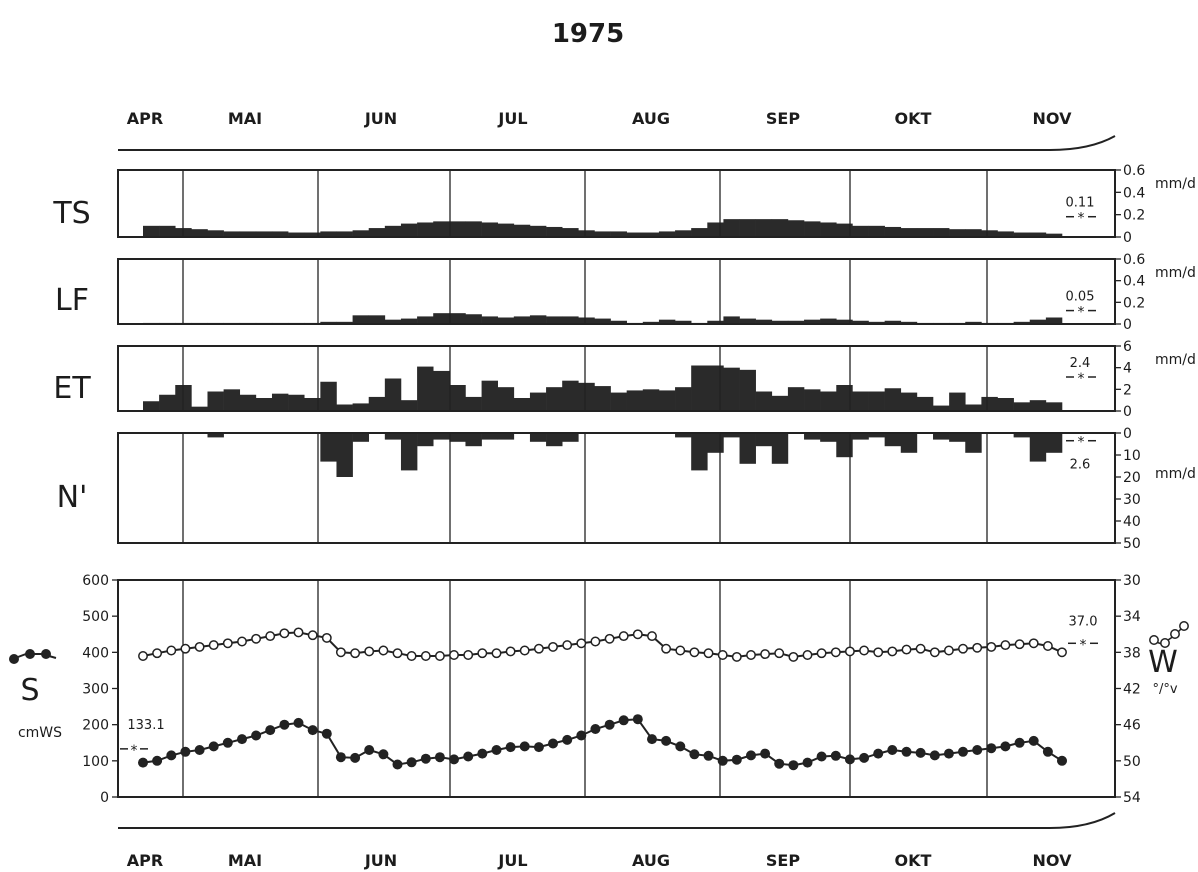  I want to click on y-tick-label: 40, so click(1132, 522).